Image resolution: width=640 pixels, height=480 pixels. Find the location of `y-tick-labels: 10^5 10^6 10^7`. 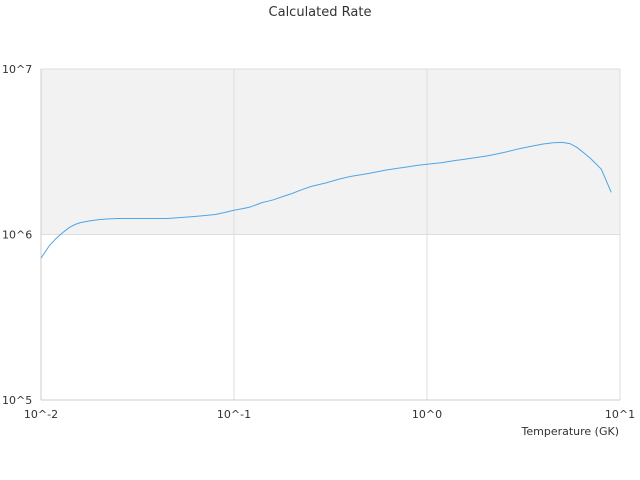

y-tick-labels: 10^5 10^6 10^7 is located at coordinates (17, 235).